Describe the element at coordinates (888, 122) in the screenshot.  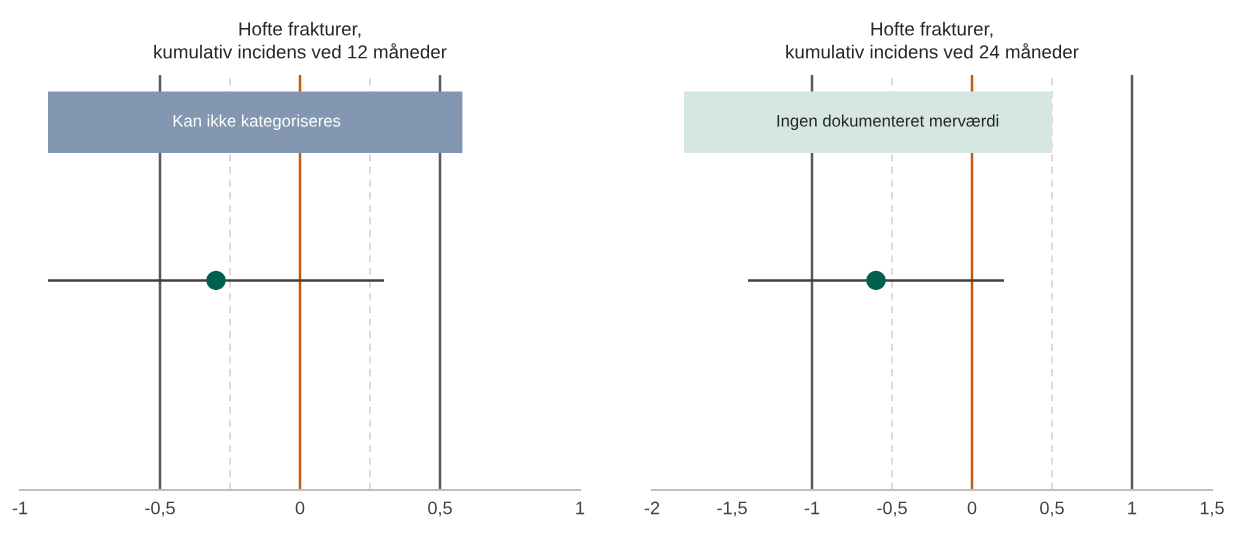
I see `band-label: Ingen dokumenteret merværdi` at that location.